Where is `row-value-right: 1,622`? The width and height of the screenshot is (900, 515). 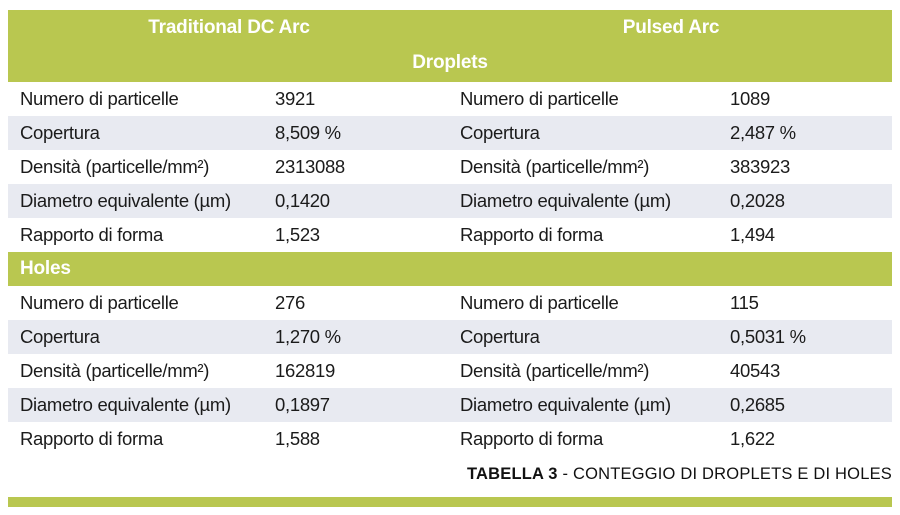 row-value-right: 1,622 is located at coordinates (752, 438).